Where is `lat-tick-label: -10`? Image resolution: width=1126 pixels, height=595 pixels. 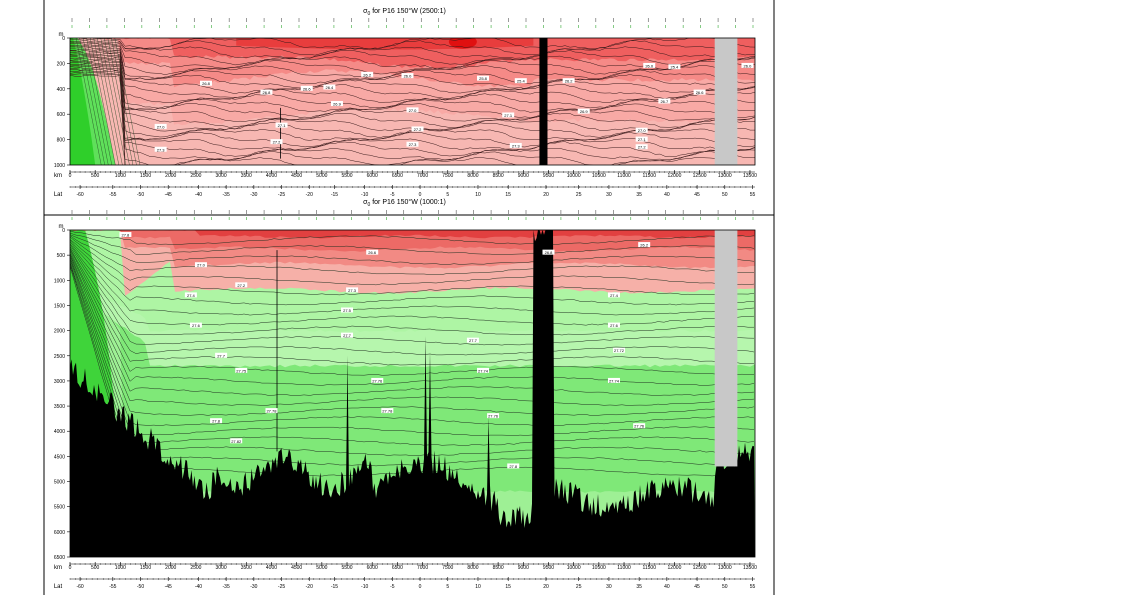
lat-tick-label: -10 is located at coordinates (364, 587).